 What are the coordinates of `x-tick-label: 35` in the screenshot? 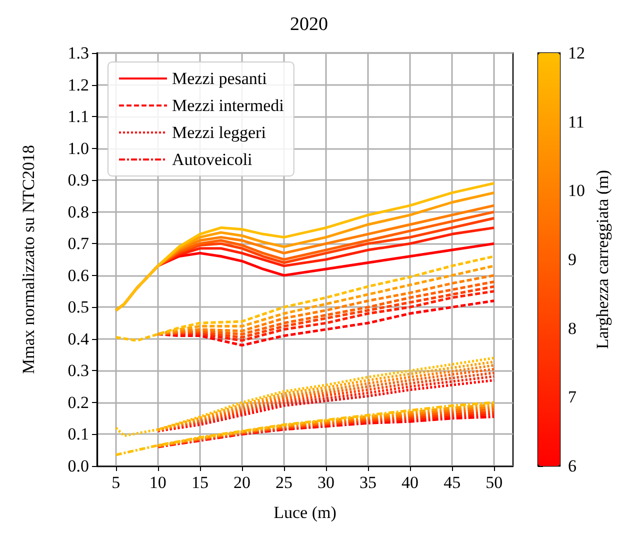 It's located at (368, 482).